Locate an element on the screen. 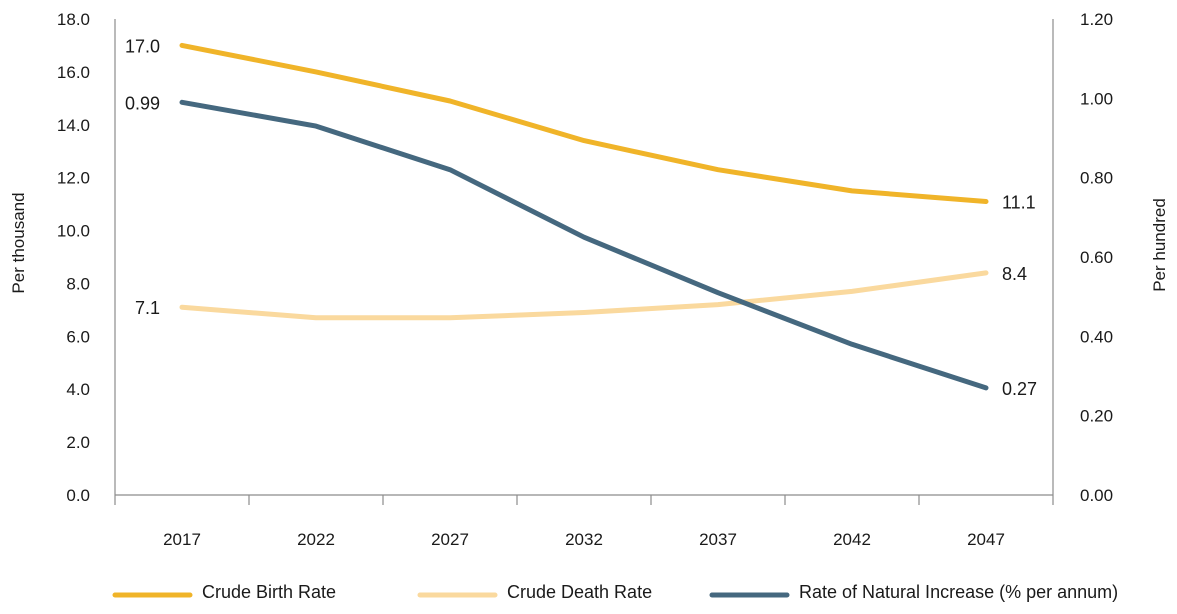  legend-label: Crude Death Rate is located at coordinates (579, 592).